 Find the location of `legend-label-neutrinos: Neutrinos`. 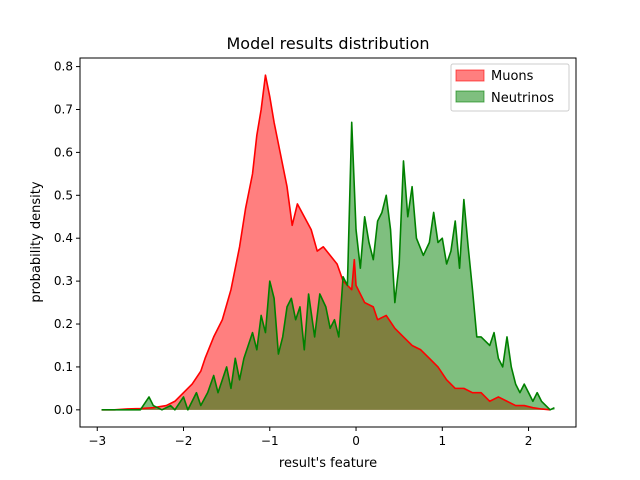

legend-label-neutrinos: Neutrinos is located at coordinates (522, 98).